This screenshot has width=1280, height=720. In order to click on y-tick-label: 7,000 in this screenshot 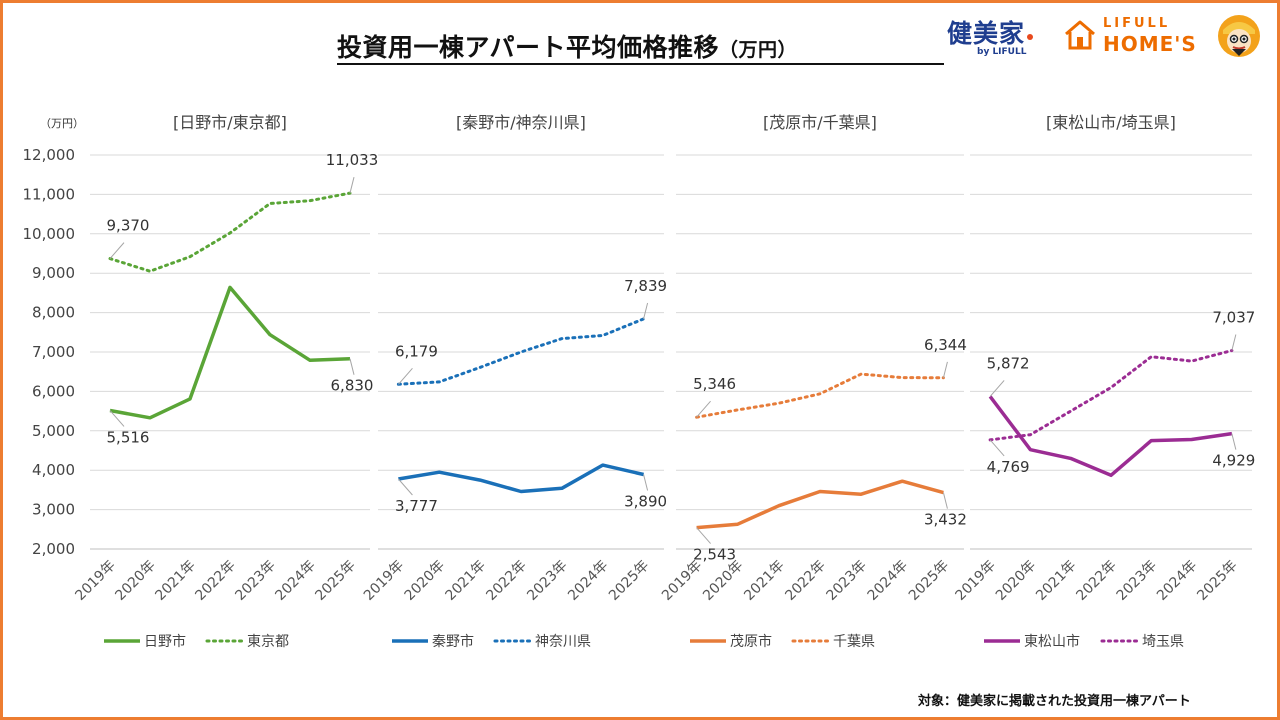, I will do `click(53, 352)`.